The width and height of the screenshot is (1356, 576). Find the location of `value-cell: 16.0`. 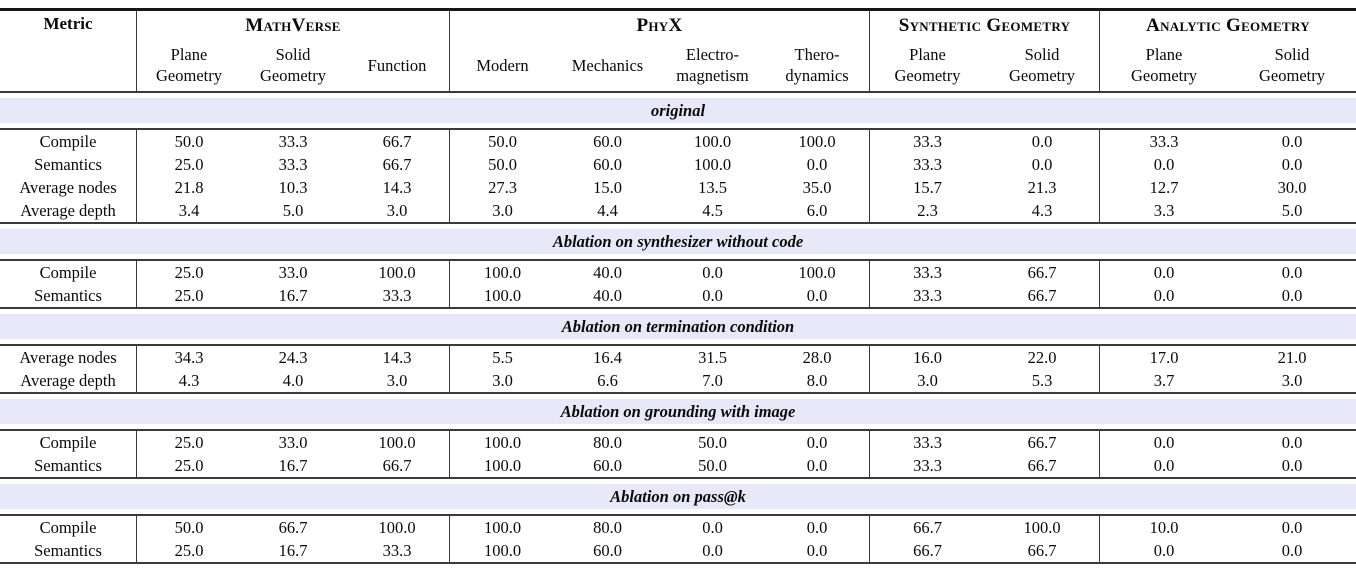

value-cell: 16.0 is located at coordinates (927, 357).